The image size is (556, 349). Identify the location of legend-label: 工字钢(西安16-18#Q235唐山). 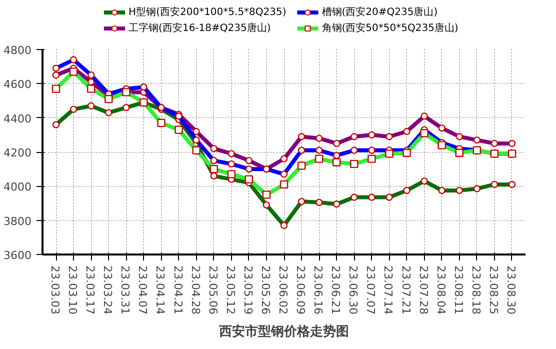
(199, 28).